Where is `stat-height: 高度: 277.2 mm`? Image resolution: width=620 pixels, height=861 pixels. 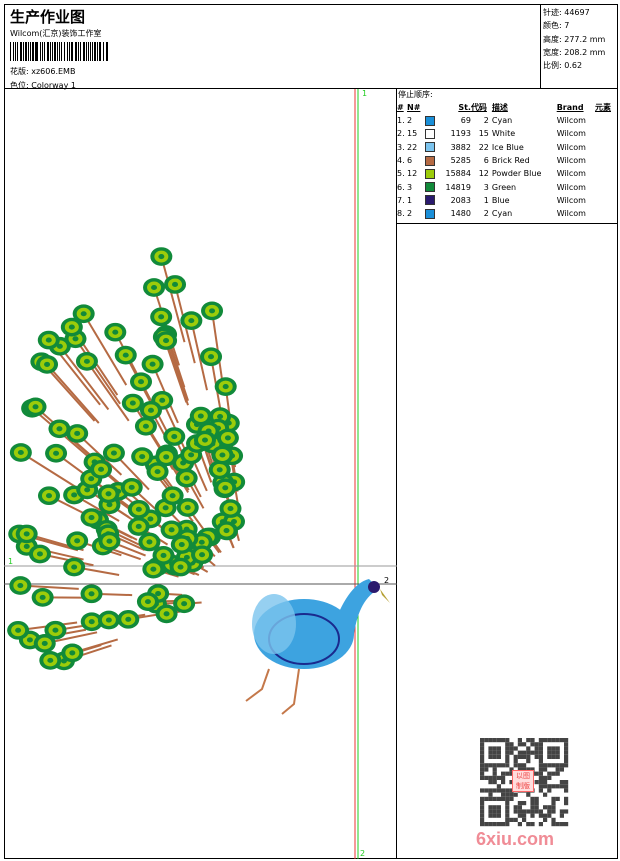 stat-height: 高度: 277.2 mm is located at coordinates (580, 39).